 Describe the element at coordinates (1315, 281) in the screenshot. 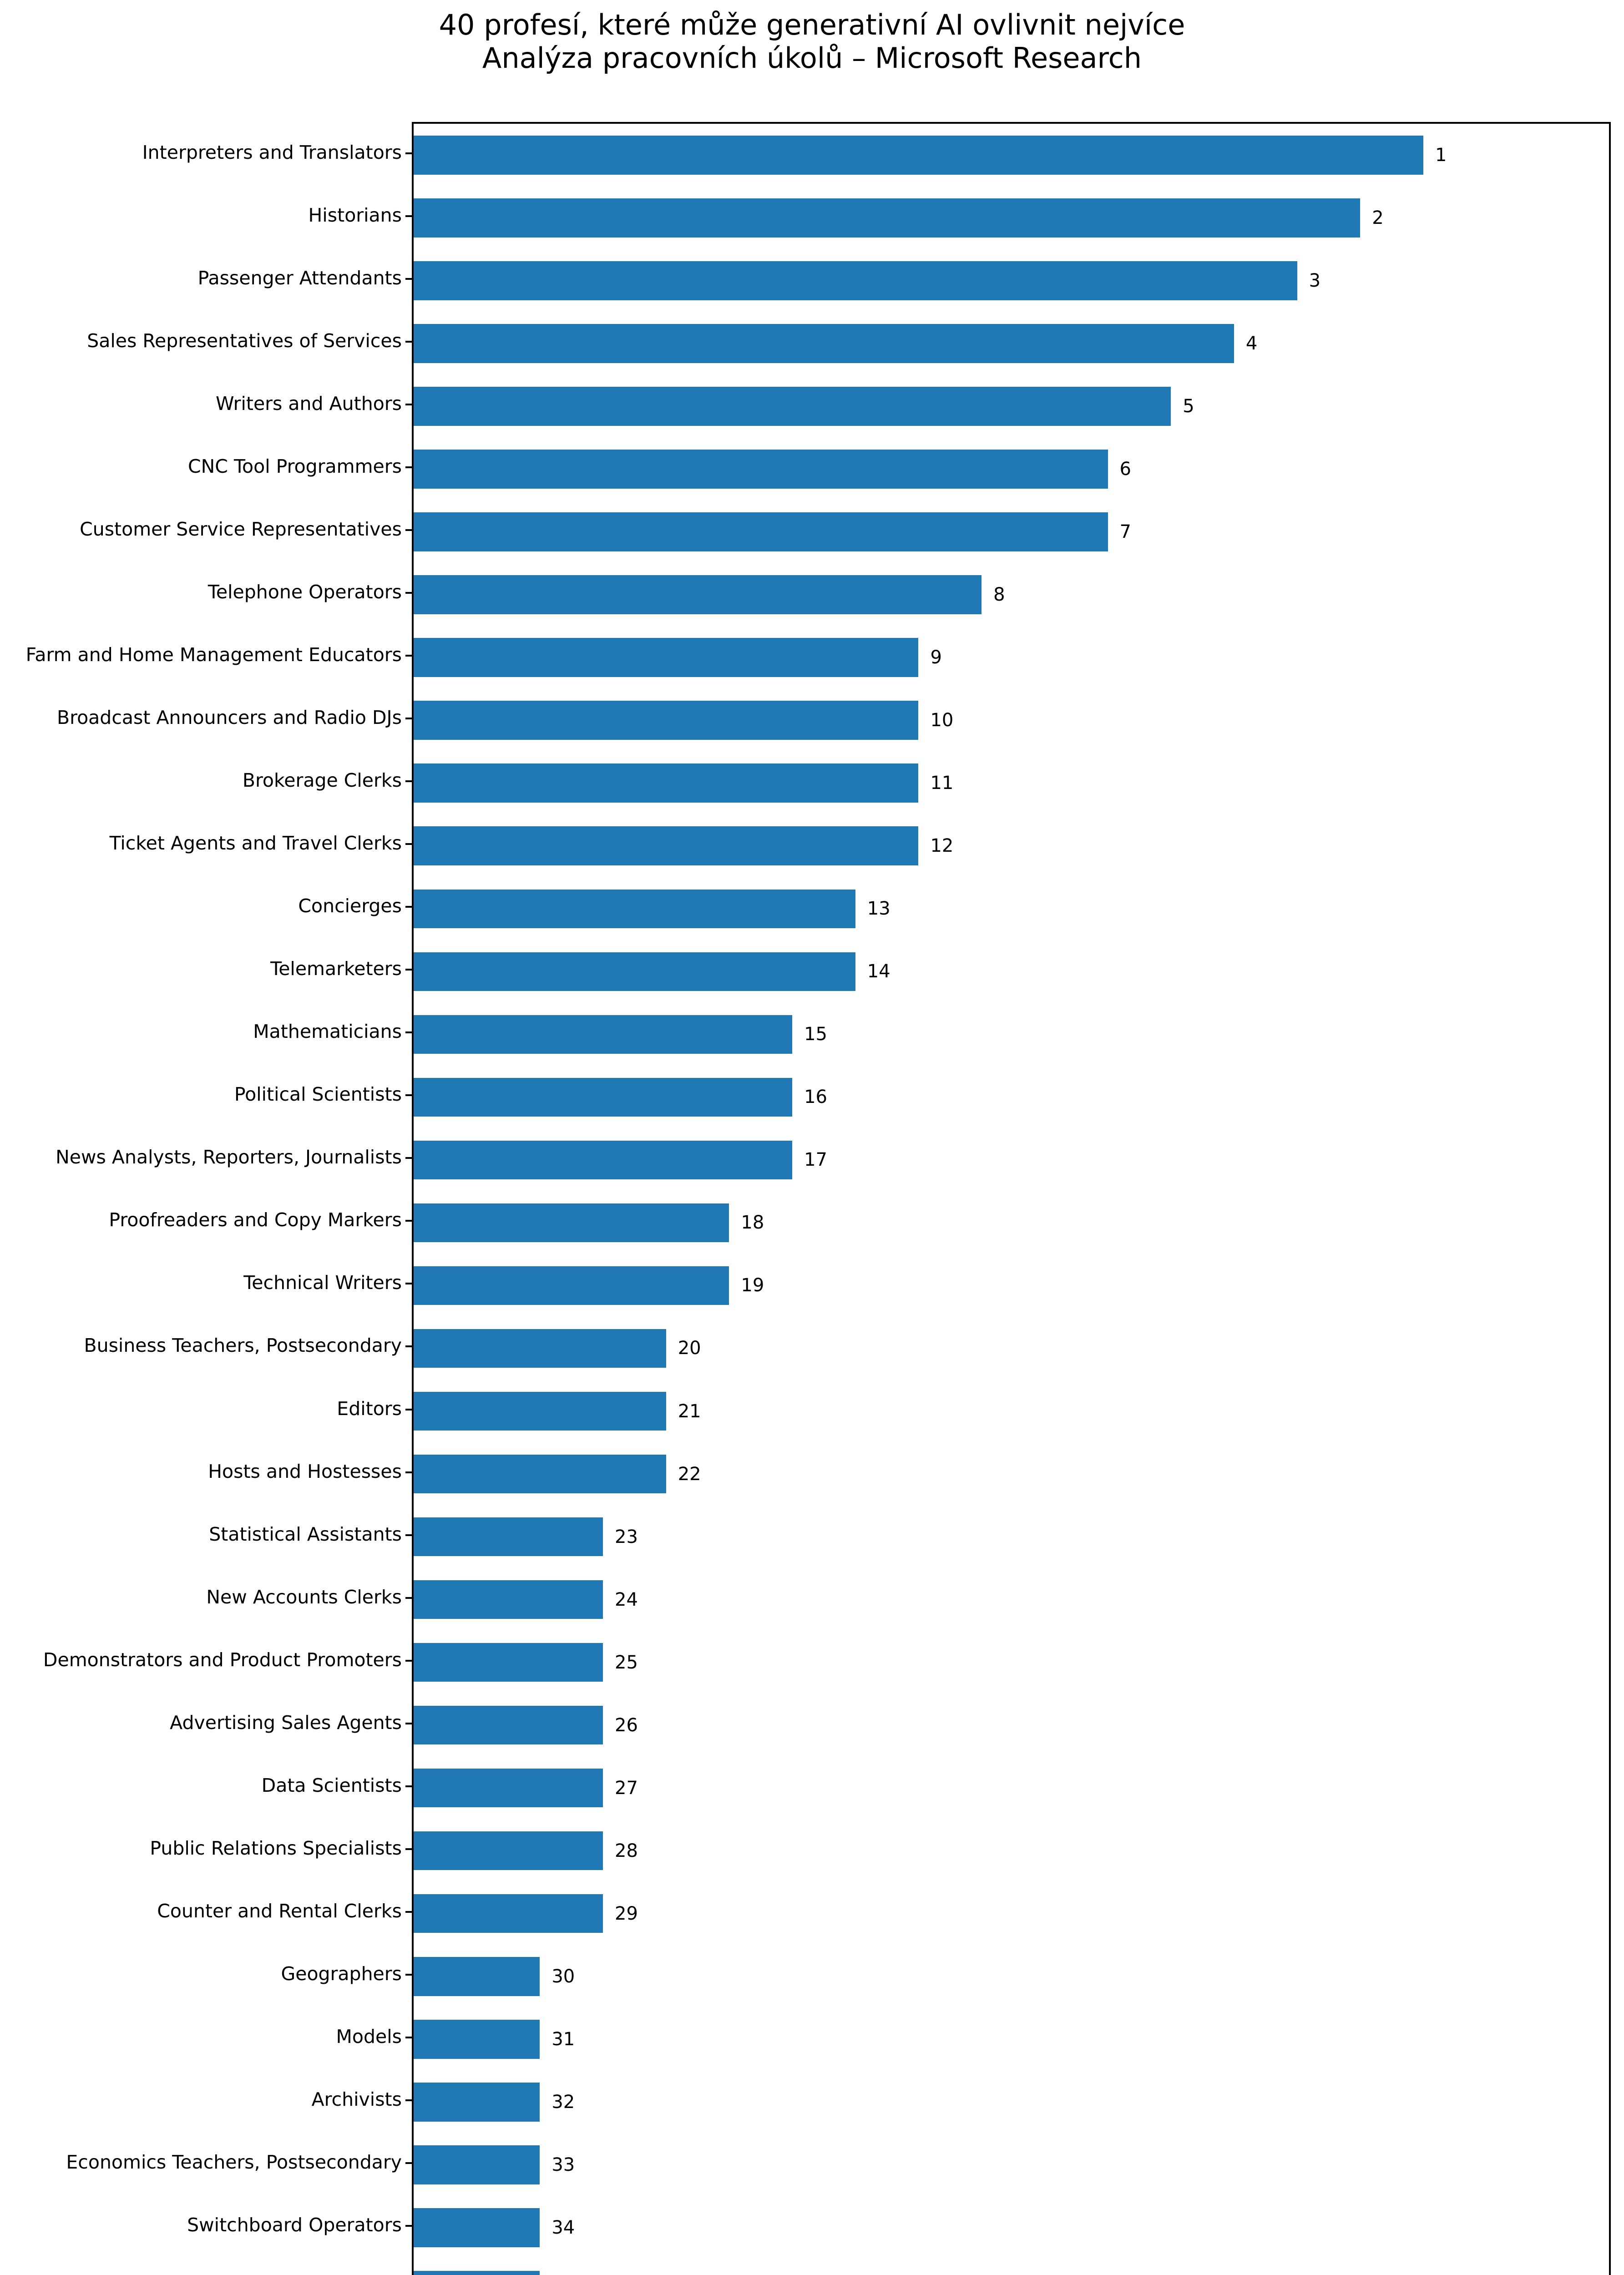

I see `bar-rank-label: 3` at that location.